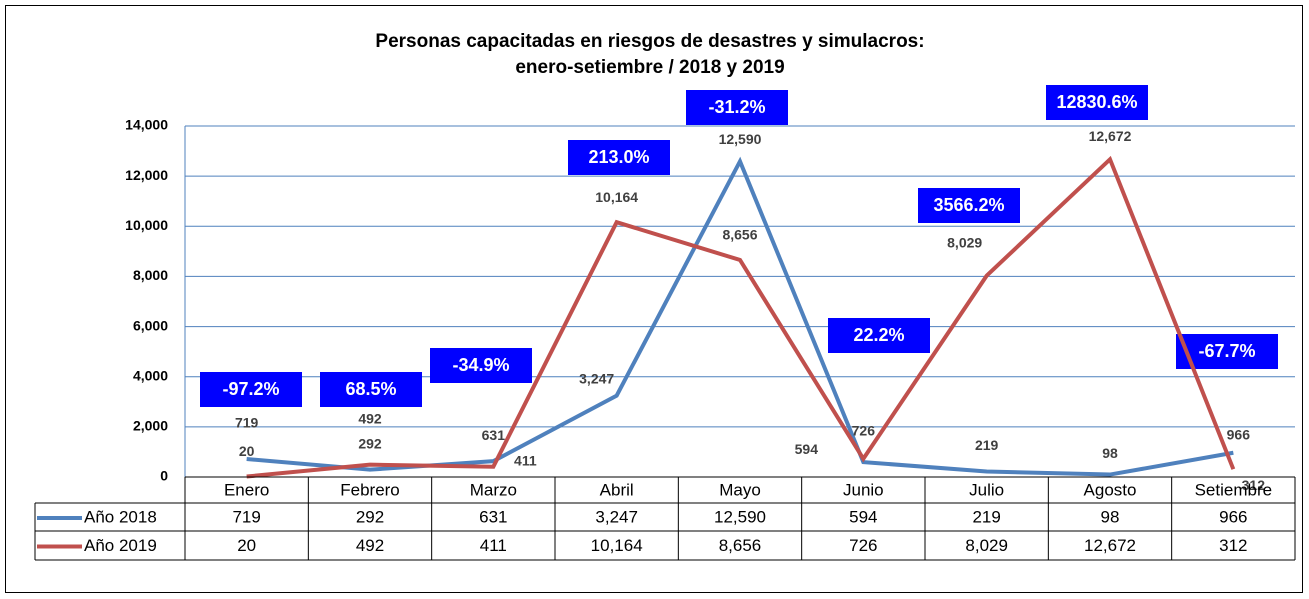 Image resolution: width=1309 pixels, height=599 pixels. Describe the element at coordinates (1233, 489) in the screenshot. I see `x-tick-label: Setiembre` at that location.